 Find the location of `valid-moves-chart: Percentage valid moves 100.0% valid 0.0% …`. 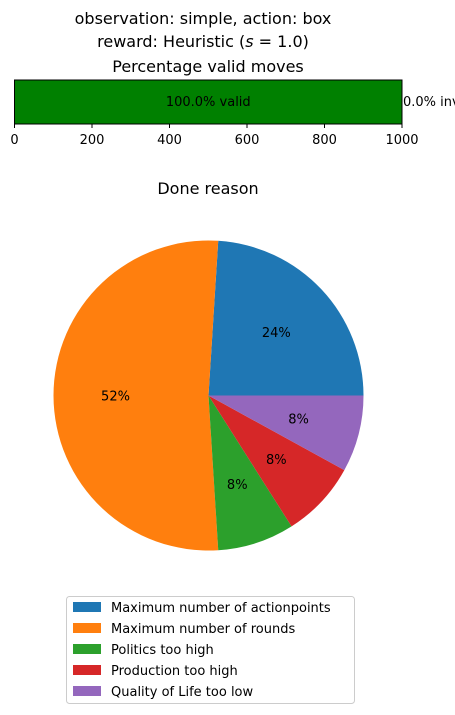

valid-moves-chart: Percentage valid moves 100.0% valid 0.0% … is located at coordinates (232, 102).